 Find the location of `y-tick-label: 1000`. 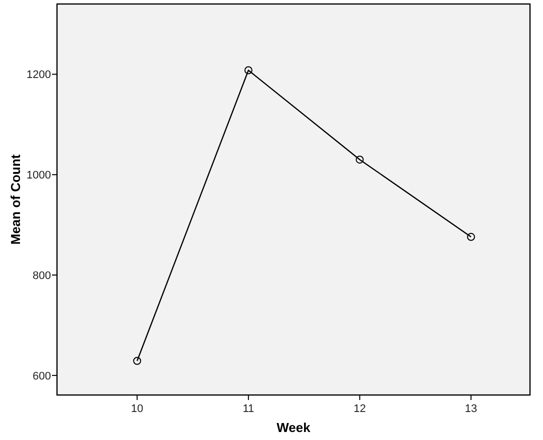

y-tick-label: 1000 is located at coordinates (38, 176).